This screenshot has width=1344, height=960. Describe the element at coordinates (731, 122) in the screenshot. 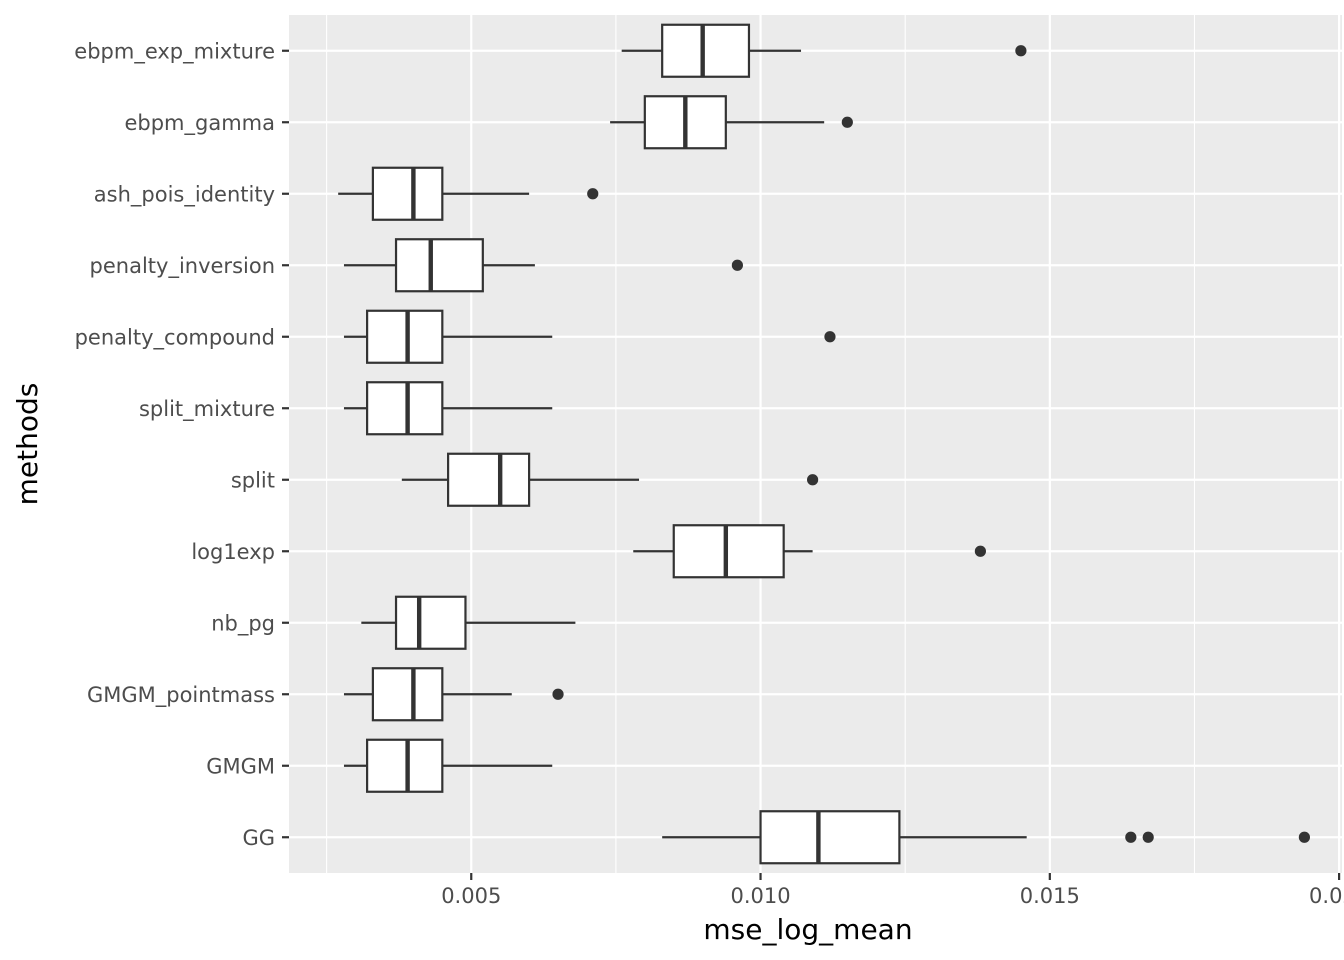

I see `box-ebpm_gamma` at that location.